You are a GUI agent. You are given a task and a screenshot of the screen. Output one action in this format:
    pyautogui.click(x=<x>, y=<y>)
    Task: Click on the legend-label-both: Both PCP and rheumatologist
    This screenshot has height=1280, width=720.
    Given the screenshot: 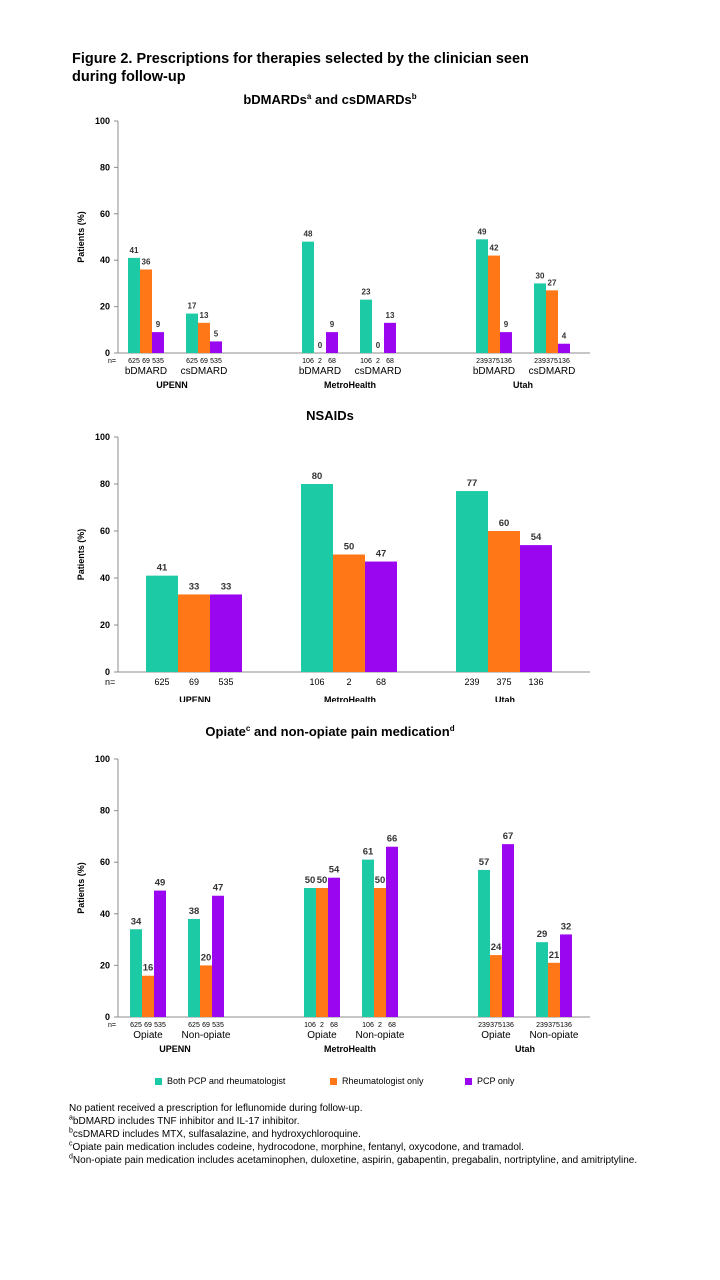 What is the action you would take?
    pyautogui.click(x=226, y=1081)
    